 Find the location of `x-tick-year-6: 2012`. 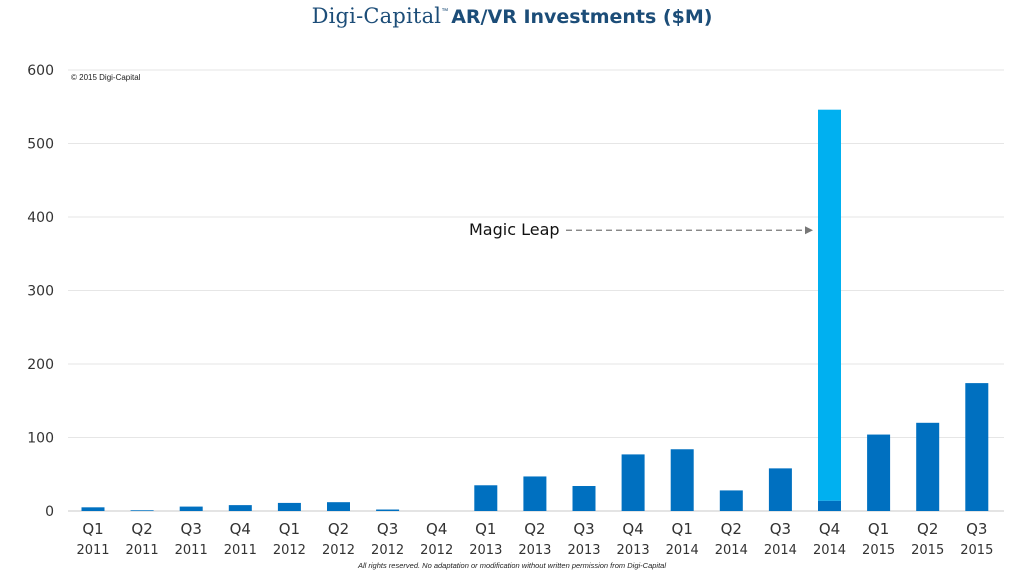

x-tick-year-6: 2012 is located at coordinates (387, 550).